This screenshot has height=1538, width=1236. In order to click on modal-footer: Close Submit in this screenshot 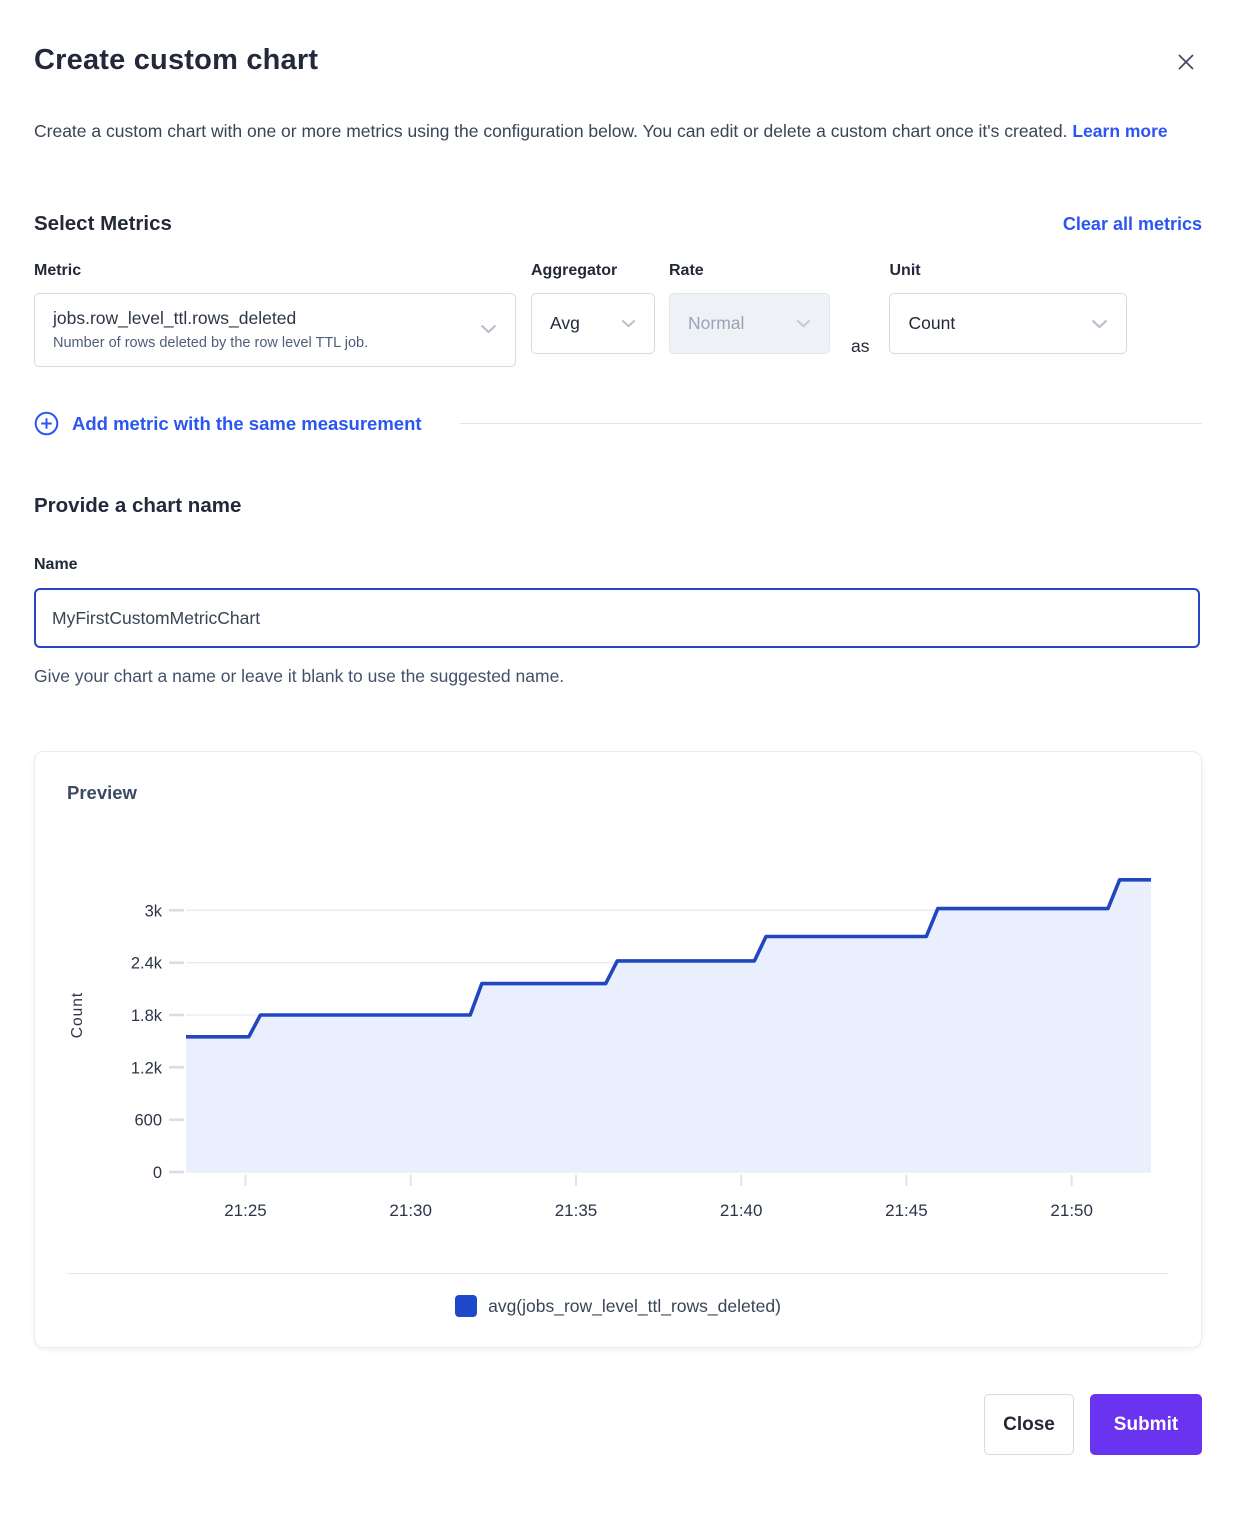, I will do `click(618, 1442)`.